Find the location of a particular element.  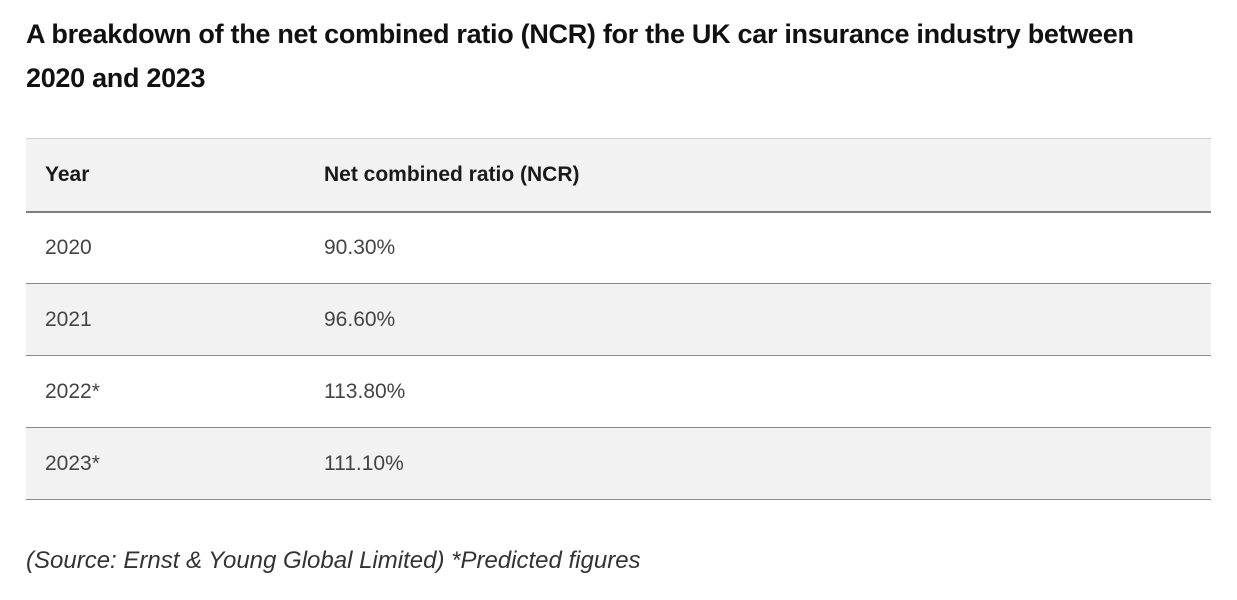

column-header-ncr: Net combined ratio (NCR) is located at coordinates (758, 175).